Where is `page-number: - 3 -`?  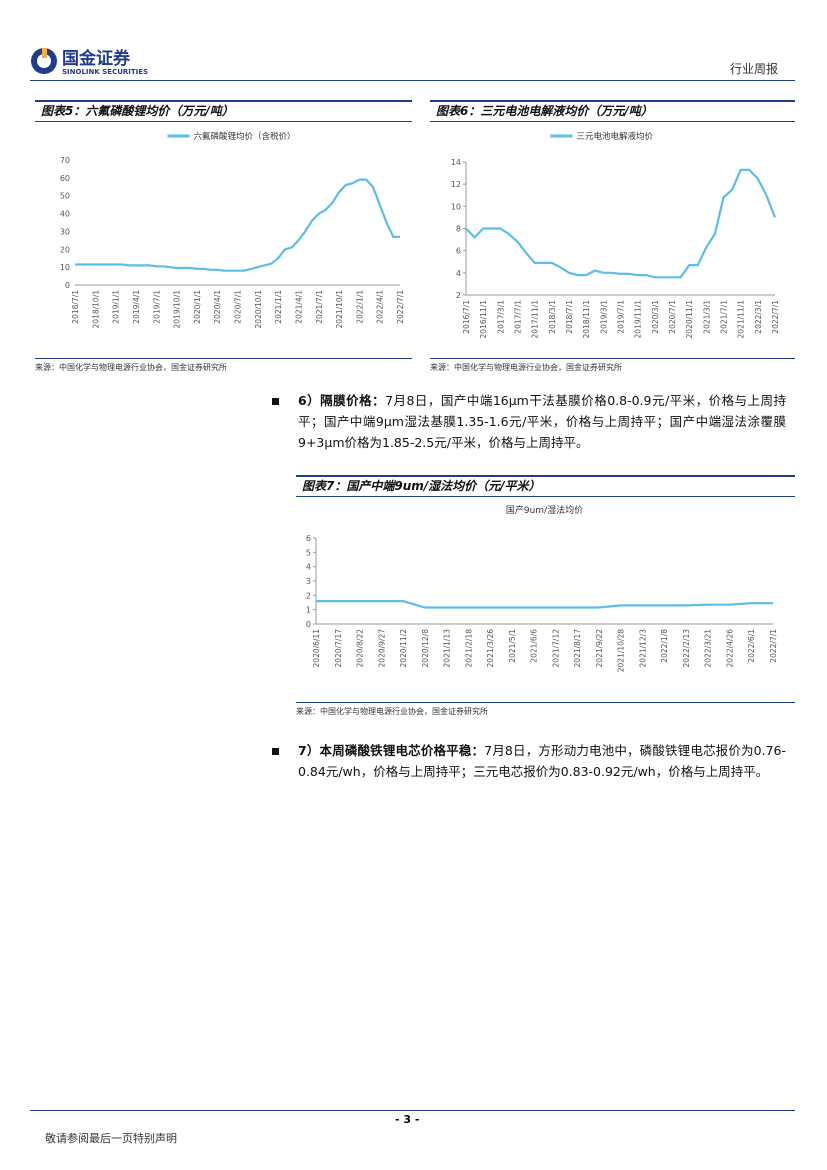 page-number: - 3 - is located at coordinates (407, 1119).